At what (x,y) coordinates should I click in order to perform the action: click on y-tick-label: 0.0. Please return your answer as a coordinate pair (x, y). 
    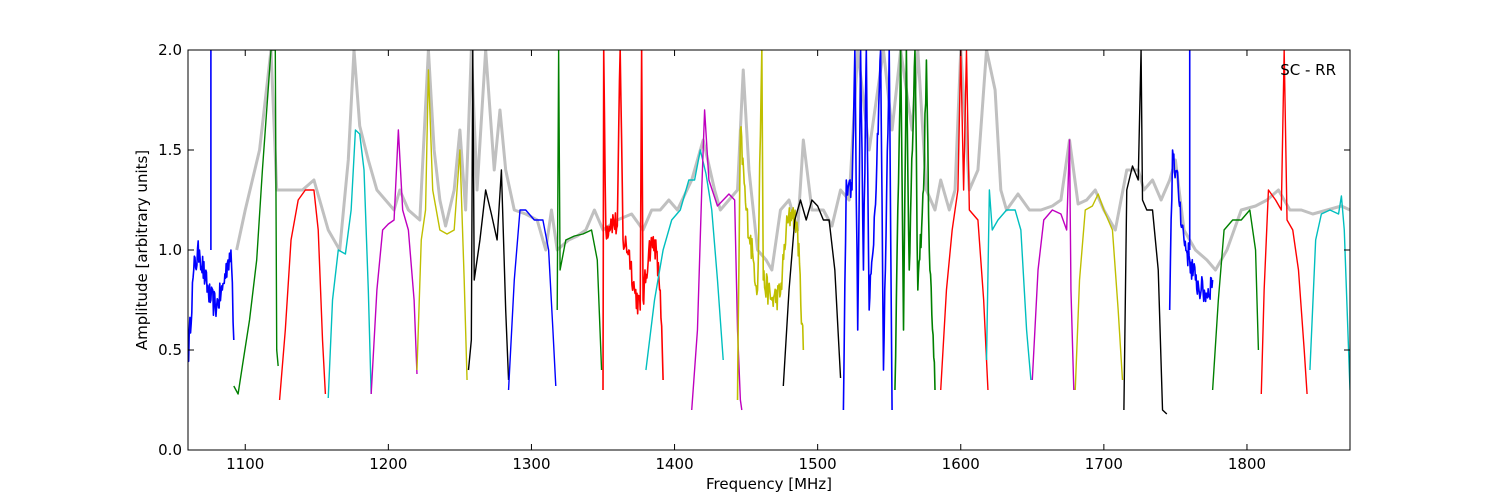
    Looking at the image, I should click on (170, 450).